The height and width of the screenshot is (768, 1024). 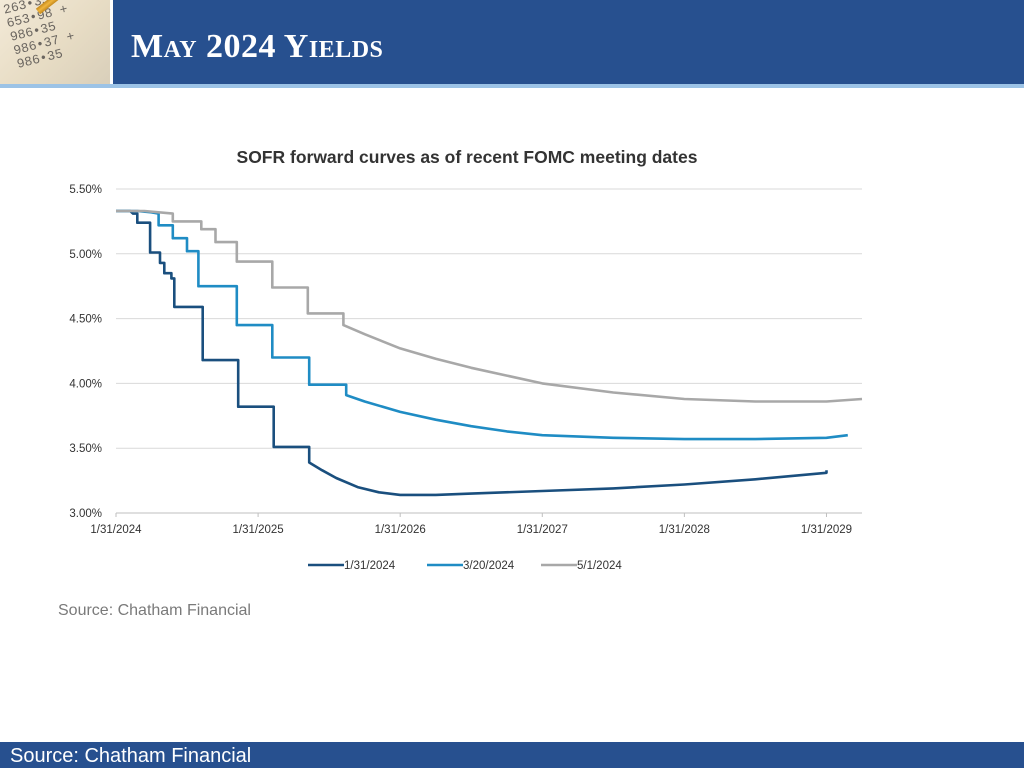 I want to click on y-tick-label: 3.00%, so click(x=85, y=514).